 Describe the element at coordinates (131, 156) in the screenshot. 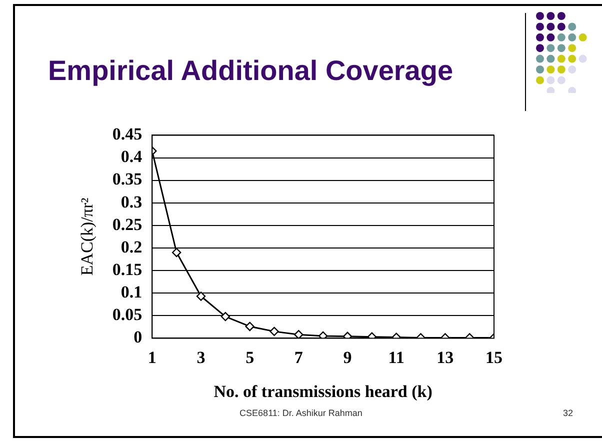

I see `y-tick-label: 0.4` at that location.